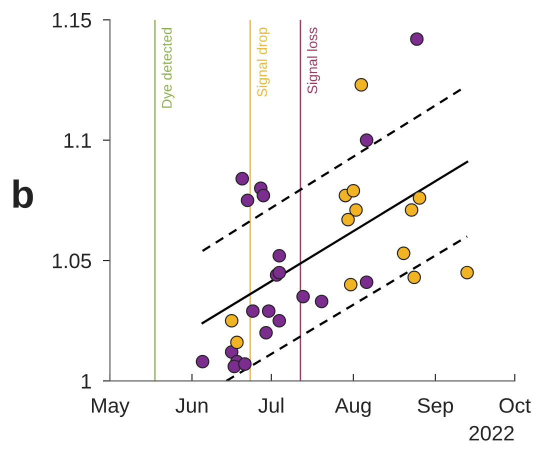 Image resolution: width=539 pixels, height=472 pixels. I want to click on text: b, so click(23, 194).